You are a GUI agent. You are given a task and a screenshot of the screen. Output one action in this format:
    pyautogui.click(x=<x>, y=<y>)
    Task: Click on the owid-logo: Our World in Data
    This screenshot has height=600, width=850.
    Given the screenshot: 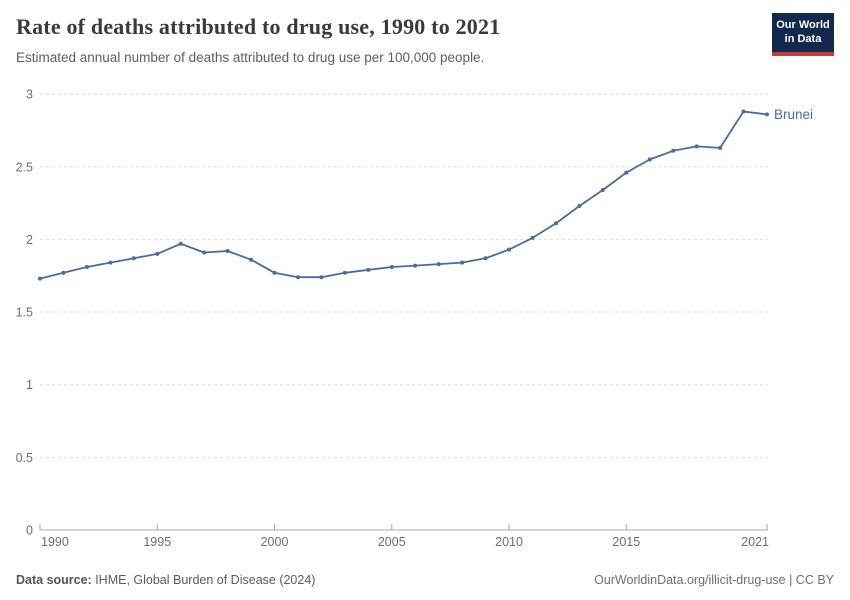 What is the action you would take?
    pyautogui.click(x=803, y=34)
    